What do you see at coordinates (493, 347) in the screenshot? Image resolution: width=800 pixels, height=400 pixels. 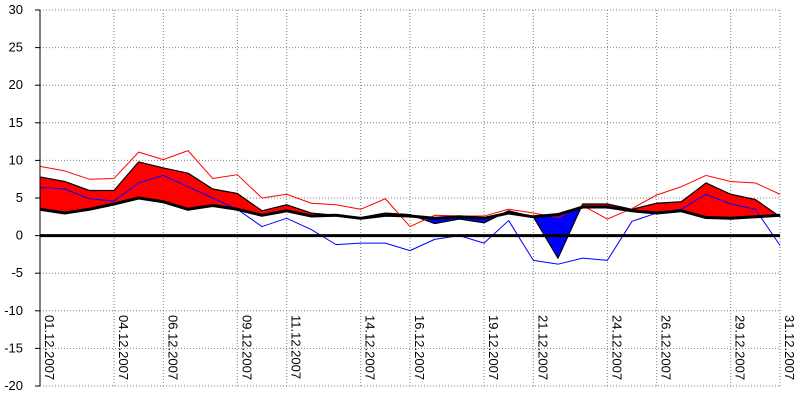 I see `x-tick-label: 19.12.2007` at bounding box center [493, 347].